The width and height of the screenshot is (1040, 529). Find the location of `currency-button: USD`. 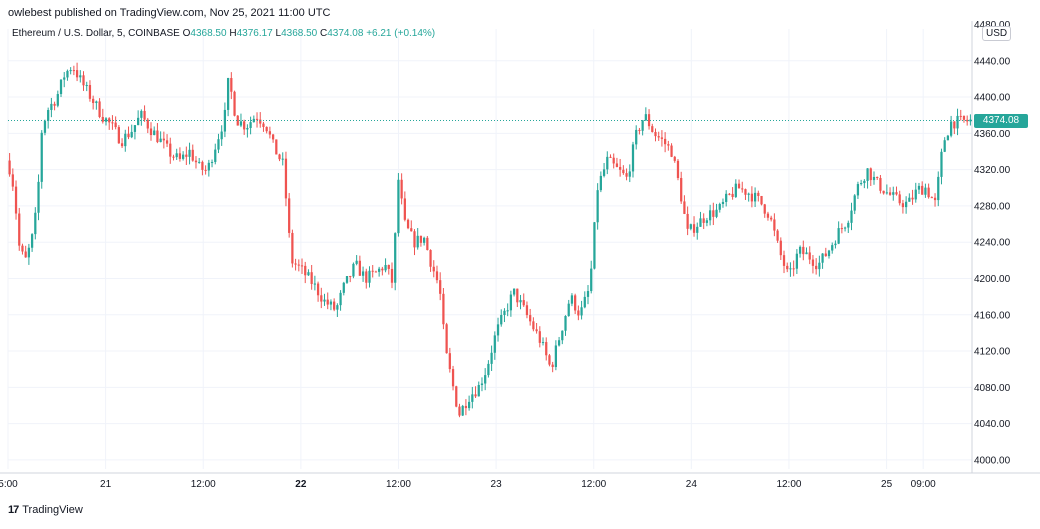

currency-button: USD is located at coordinates (997, 33).